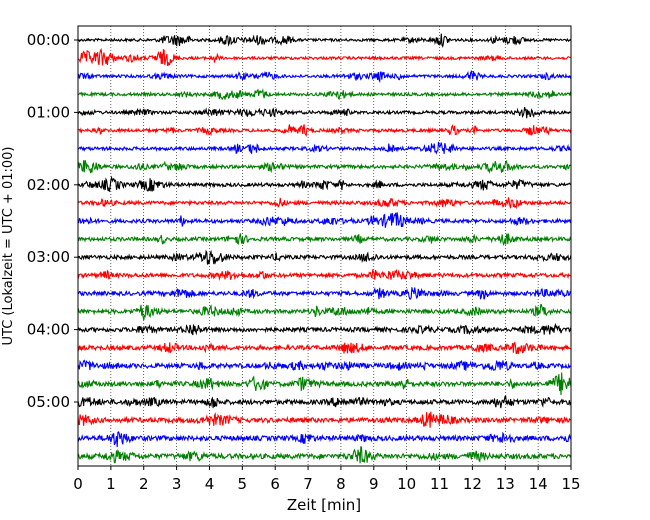 The height and width of the screenshot is (520, 650). I want to click on x-tick-label: 10, so click(406, 484).